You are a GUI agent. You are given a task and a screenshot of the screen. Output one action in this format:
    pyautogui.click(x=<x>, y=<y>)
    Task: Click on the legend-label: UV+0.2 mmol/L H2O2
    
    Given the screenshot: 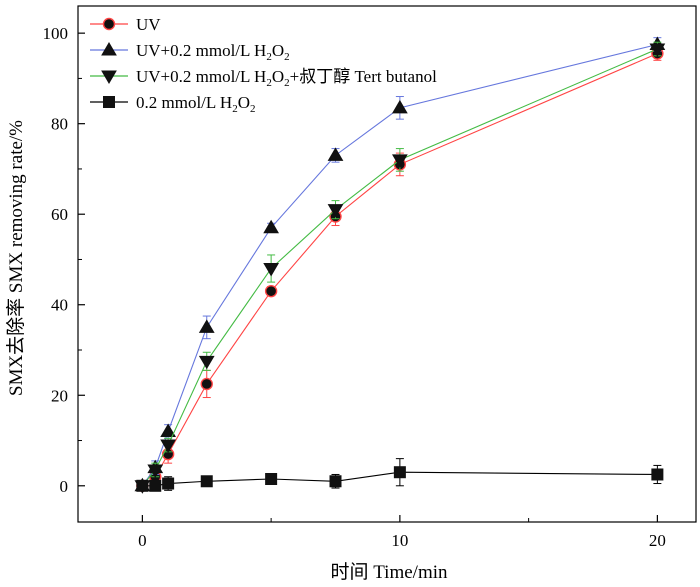 What is the action you would take?
    pyautogui.click(x=213, y=52)
    